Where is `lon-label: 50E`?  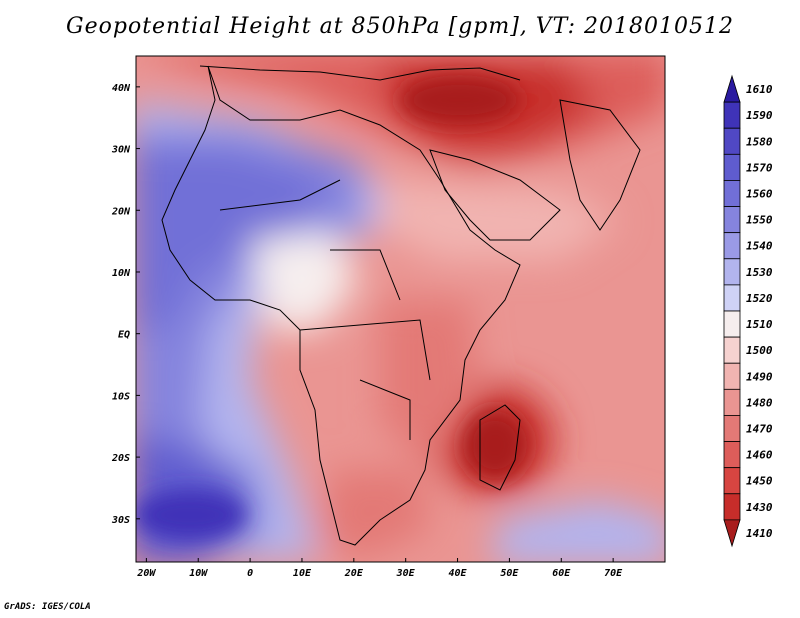
lon-label: 50E is located at coordinates (509, 573).